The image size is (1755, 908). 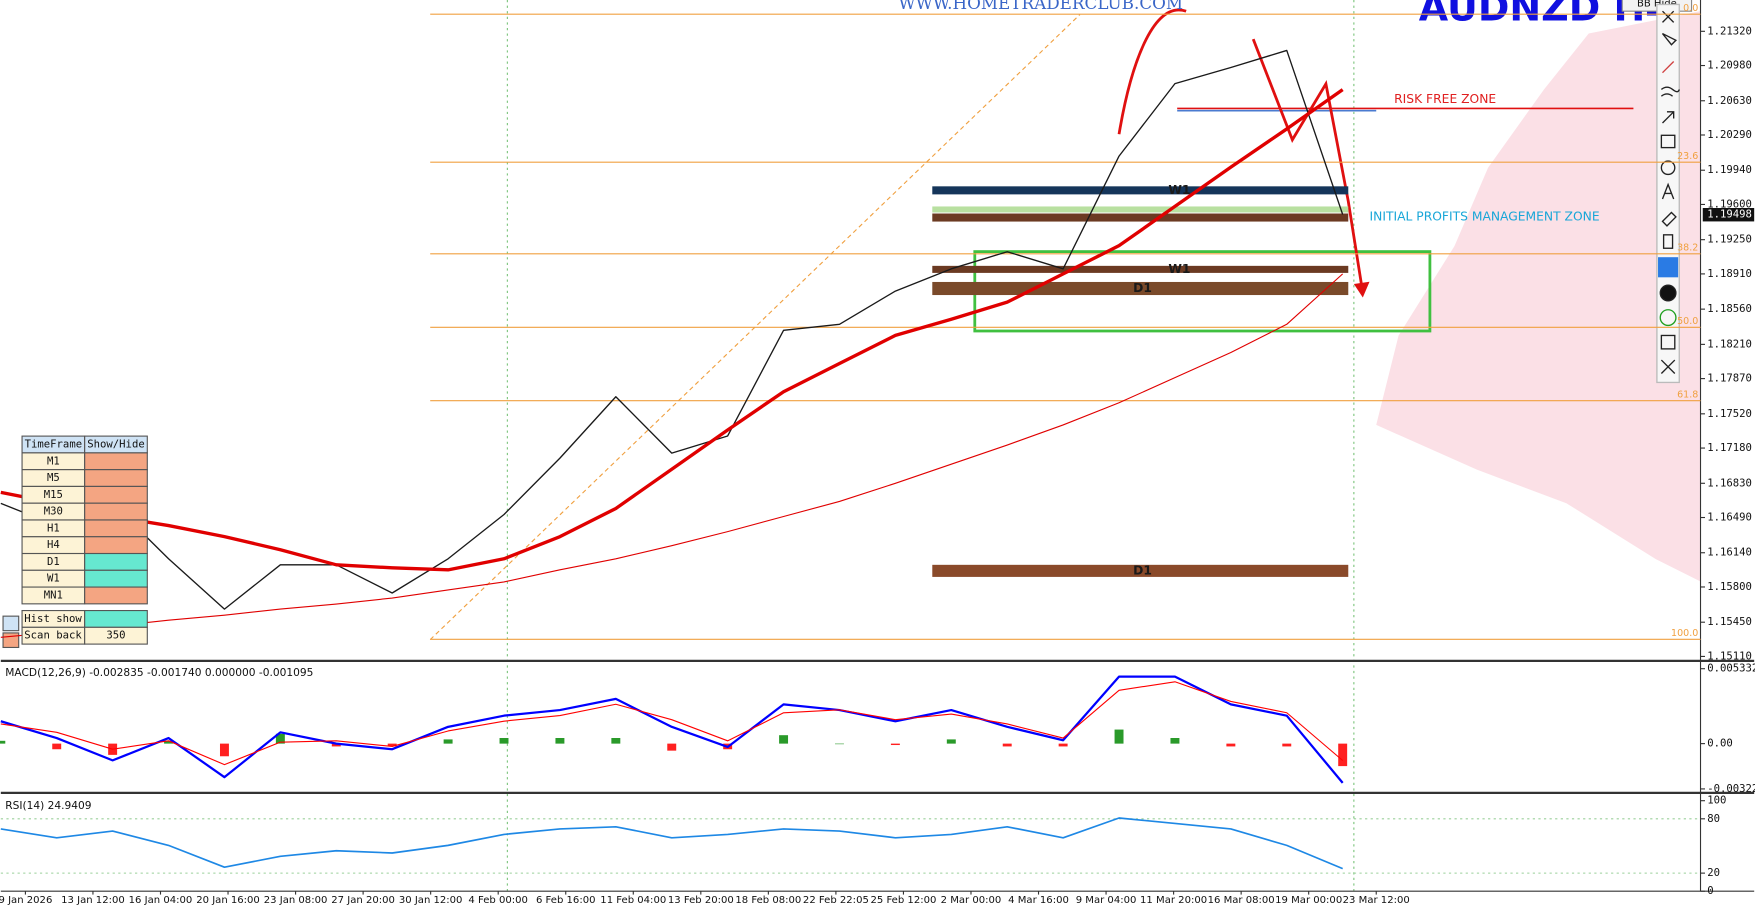 I want to click on x-tick-label: 9 Mar 04:00, so click(x=1106, y=900).